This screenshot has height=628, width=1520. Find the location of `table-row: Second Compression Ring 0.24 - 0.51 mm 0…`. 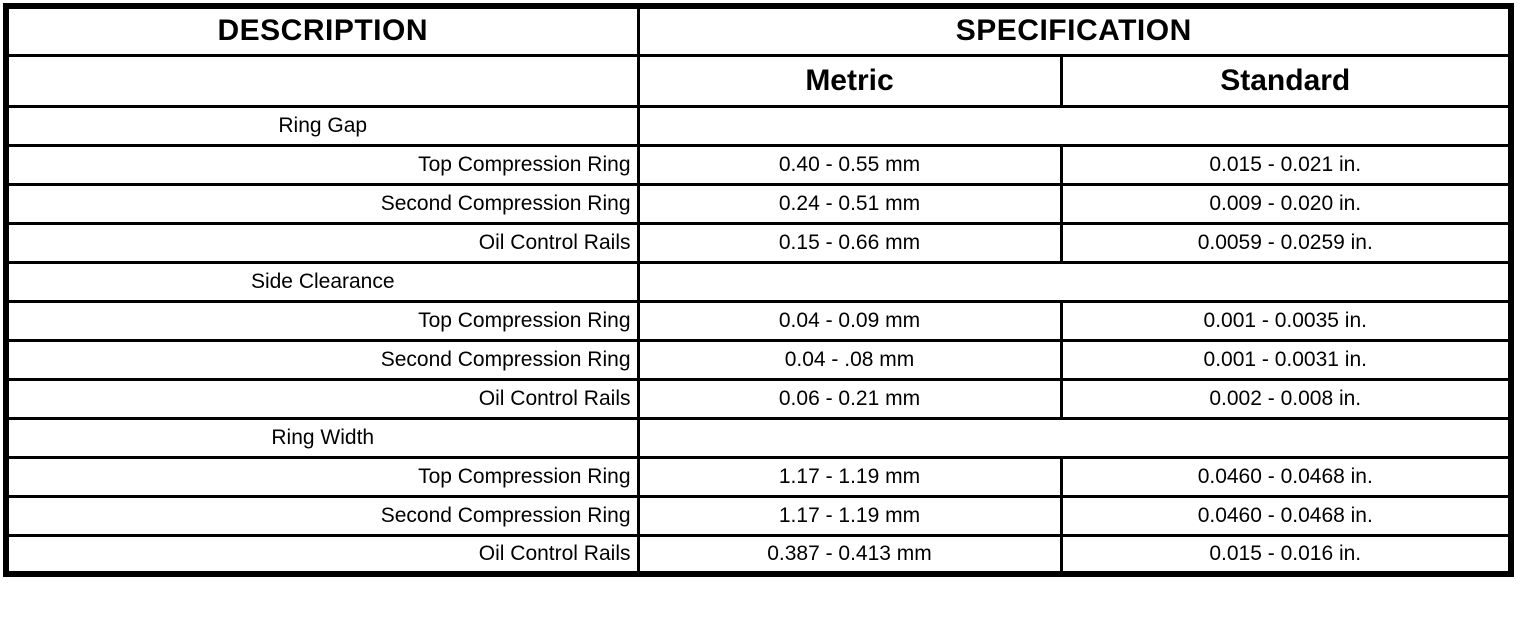

table-row: Second Compression Ring 0.24 - 0.51 mm 0… is located at coordinates (758, 203).